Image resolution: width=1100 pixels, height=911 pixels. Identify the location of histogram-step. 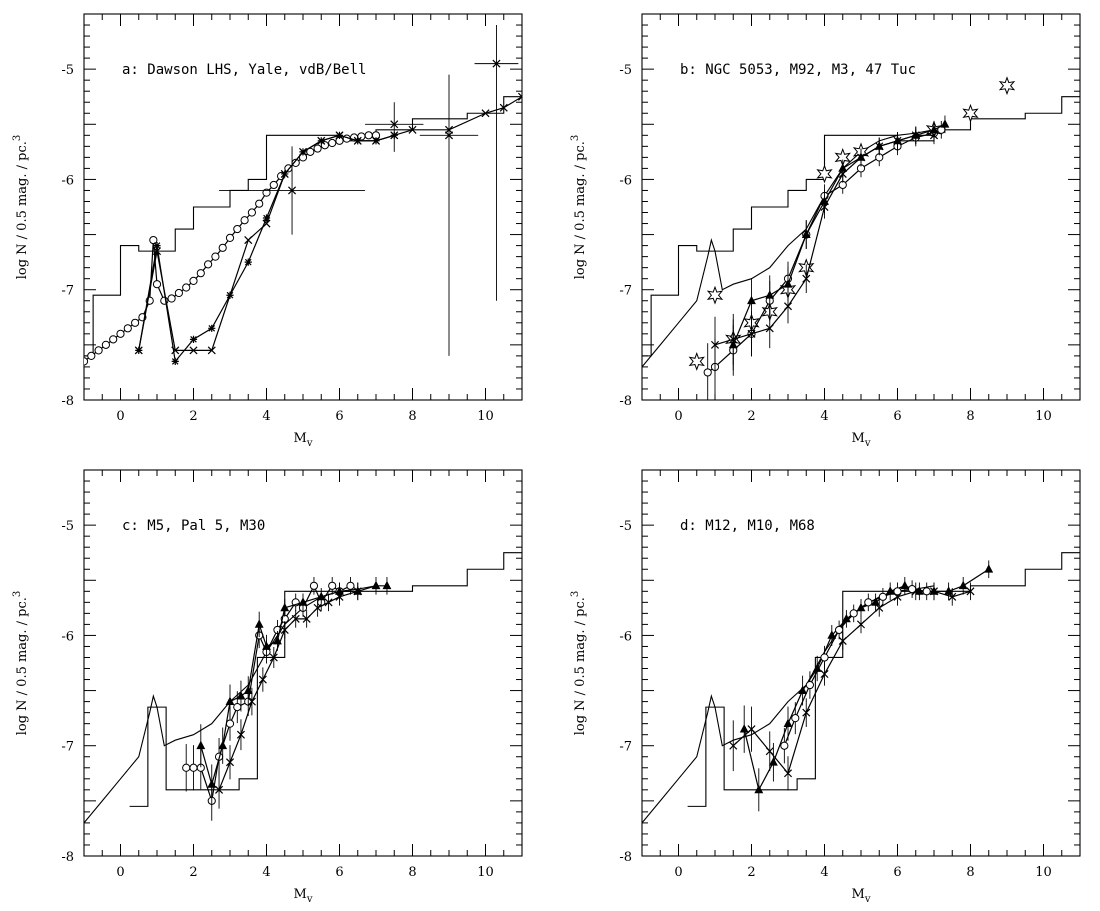
(303, 226).